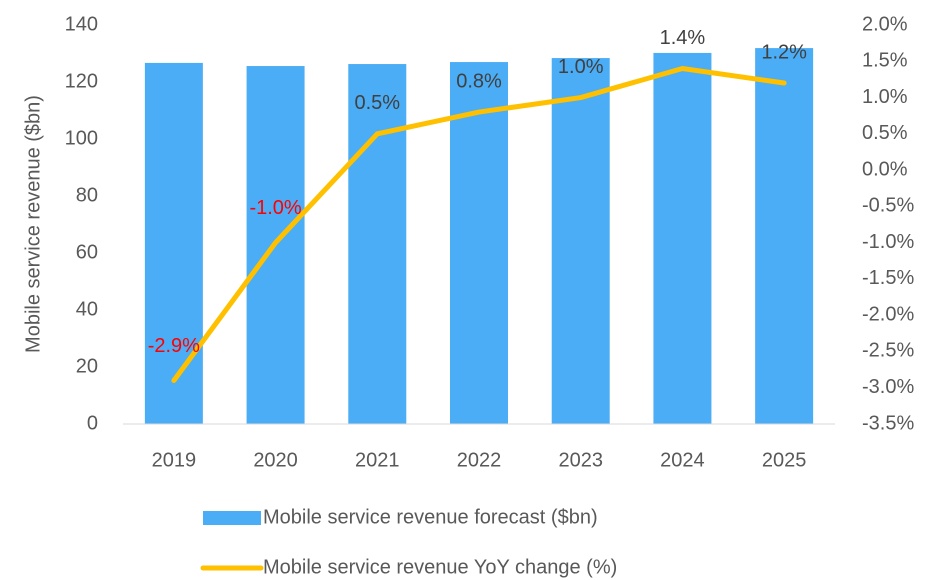 The height and width of the screenshot is (580, 933). Describe the element at coordinates (87, 195) in the screenshot. I see `y-tick-label: 80` at that location.